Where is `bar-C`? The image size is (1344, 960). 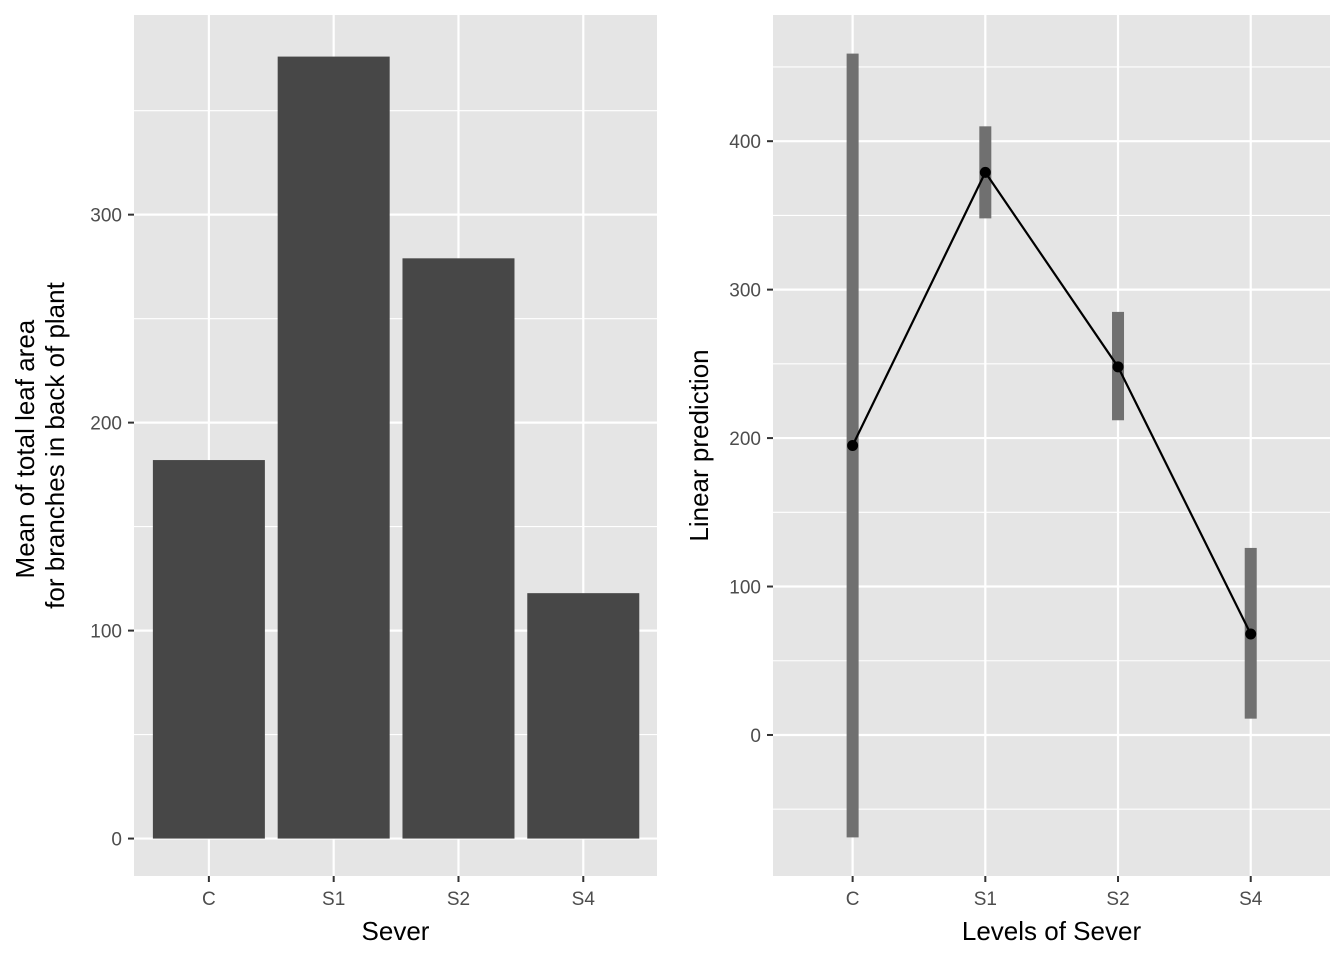 bar-C is located at coordinates (208, 649).